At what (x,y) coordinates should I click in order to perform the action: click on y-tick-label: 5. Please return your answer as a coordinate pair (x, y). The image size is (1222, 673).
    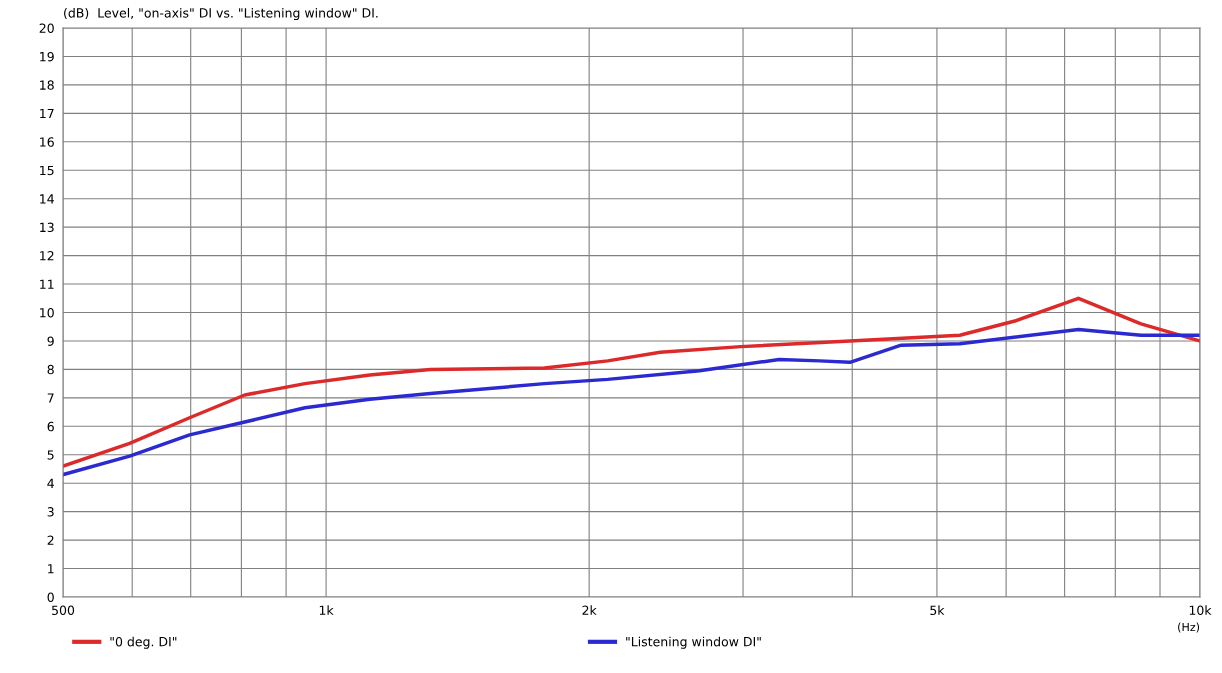
    Looking at the image, I should click on (50, 455).